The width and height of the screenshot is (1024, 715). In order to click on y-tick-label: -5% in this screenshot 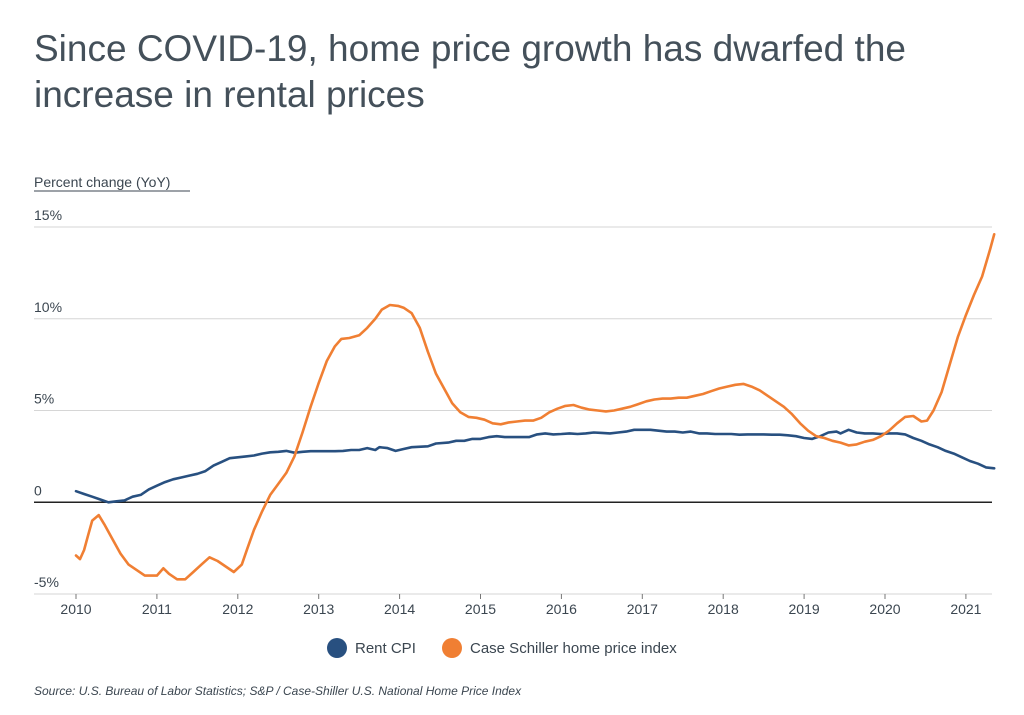, I will do `click(46, 582)`.